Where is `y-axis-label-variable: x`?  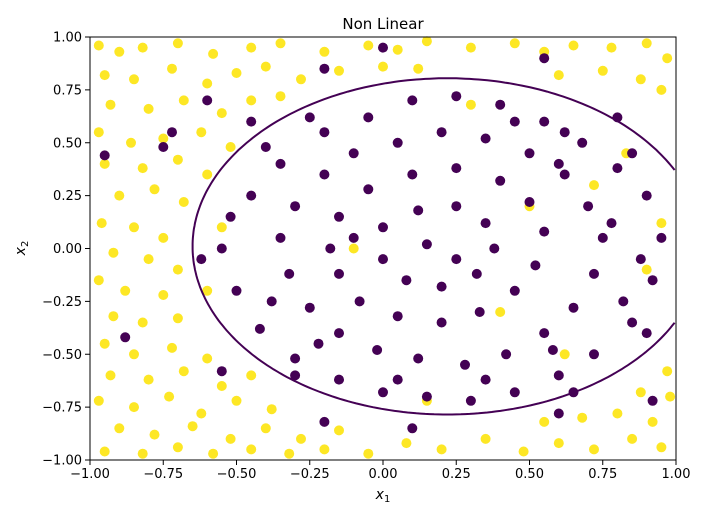
y-axis-label-variable: x is located at coordinates (21, 251).